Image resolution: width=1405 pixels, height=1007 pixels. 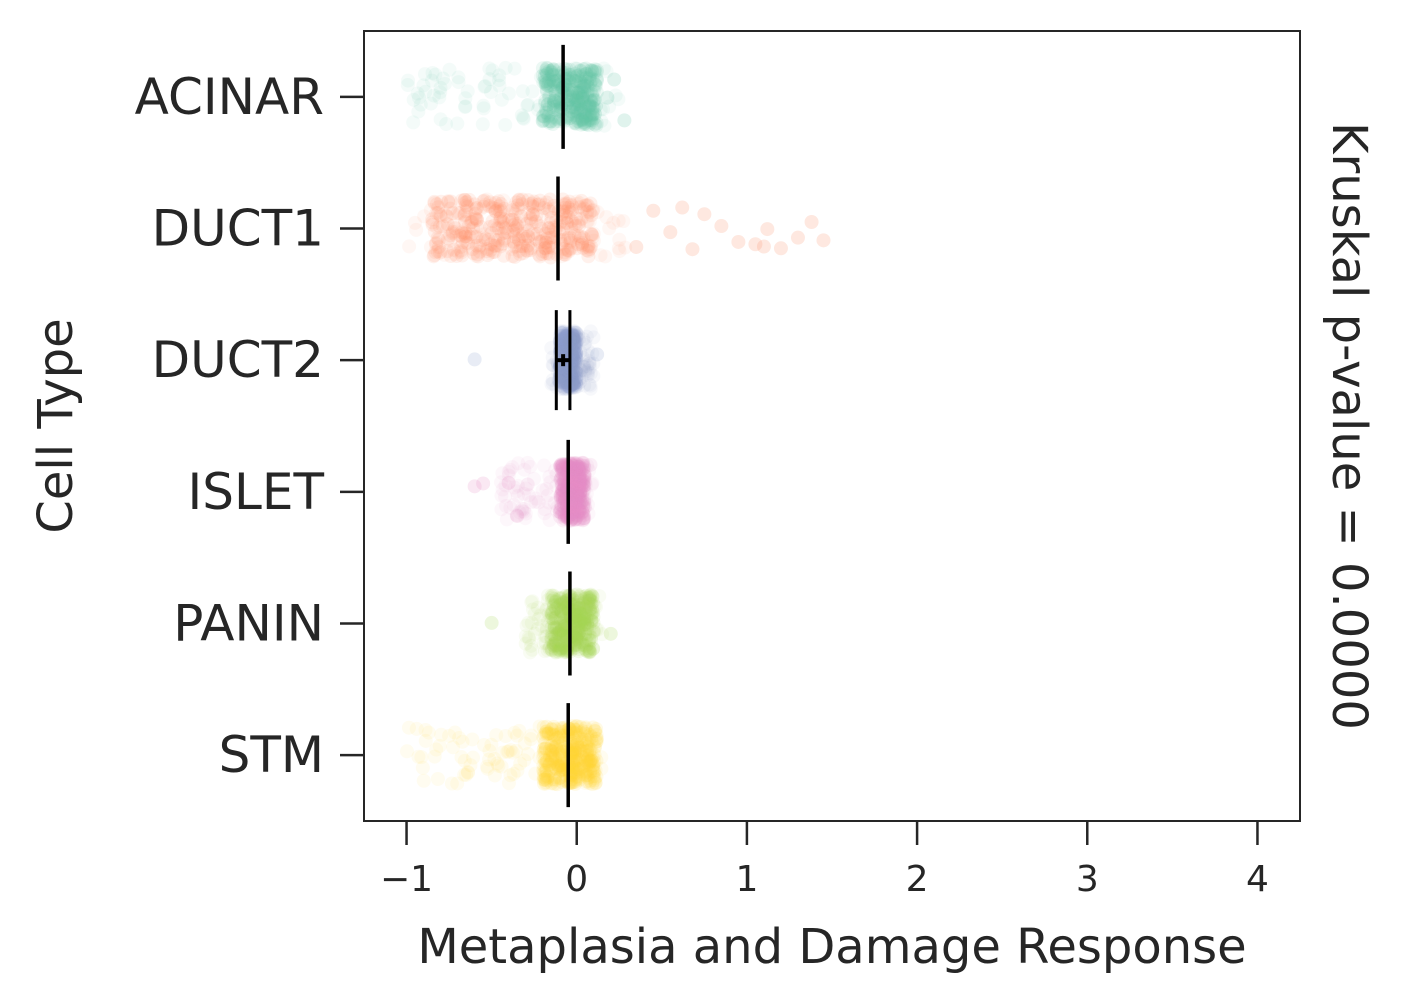 What do you see at coordinates (616, 228) in the screenshot?
I see `series-duct1` at bounding box center [616, 228].